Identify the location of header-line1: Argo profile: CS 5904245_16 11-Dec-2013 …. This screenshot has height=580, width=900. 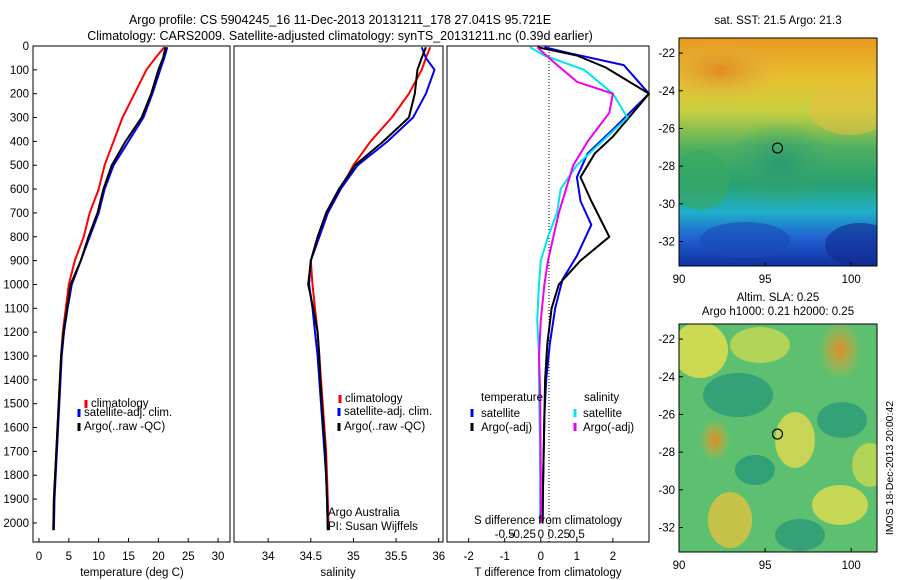
(340, 20).